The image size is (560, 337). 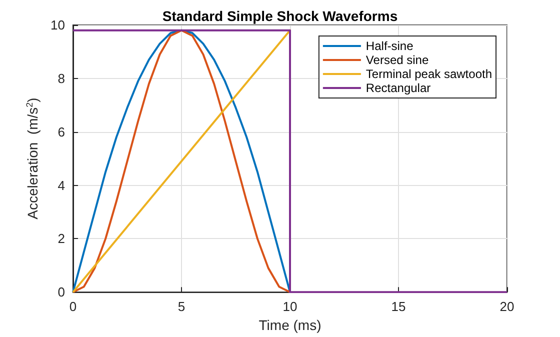 What do you see at coordinates (61, 292) in the screenshot?
I see `y-tick-label: 0` at bounding box center [61, 292].